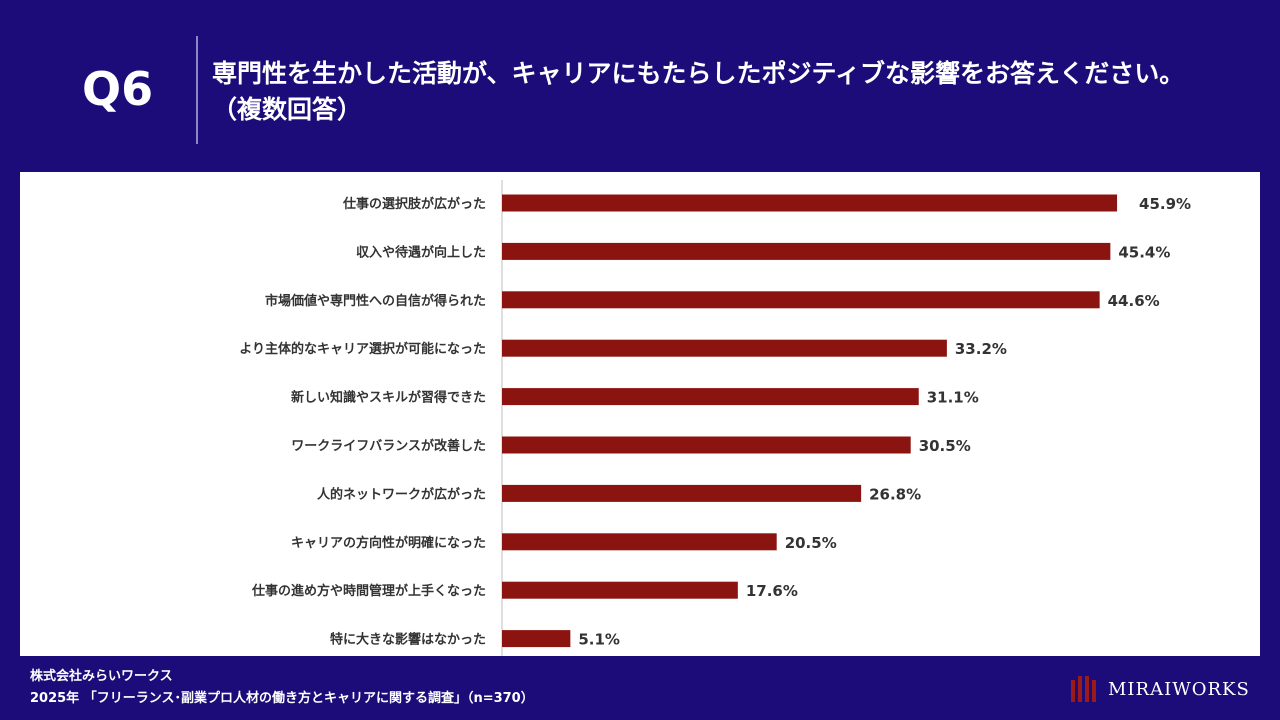  Describe the element at coordinates (408, 640) in the screenshot. I see `category-label: 特に大きな影響はなかった` at that location.